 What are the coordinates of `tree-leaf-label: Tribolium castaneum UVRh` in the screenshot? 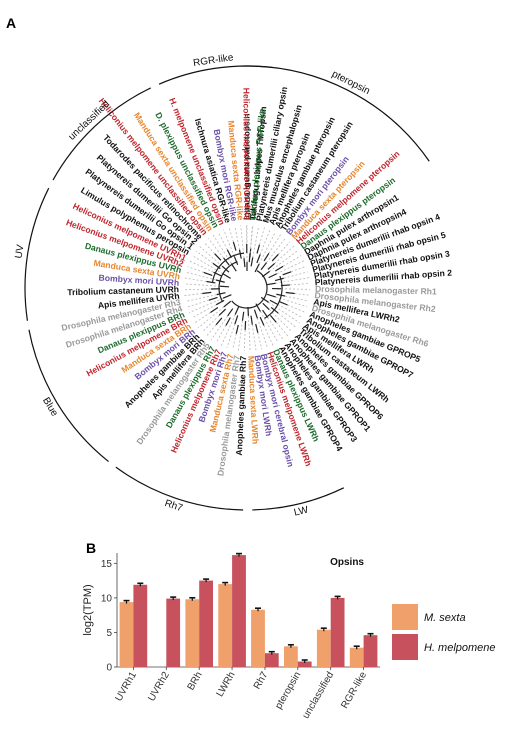 It's located at (123, 290).